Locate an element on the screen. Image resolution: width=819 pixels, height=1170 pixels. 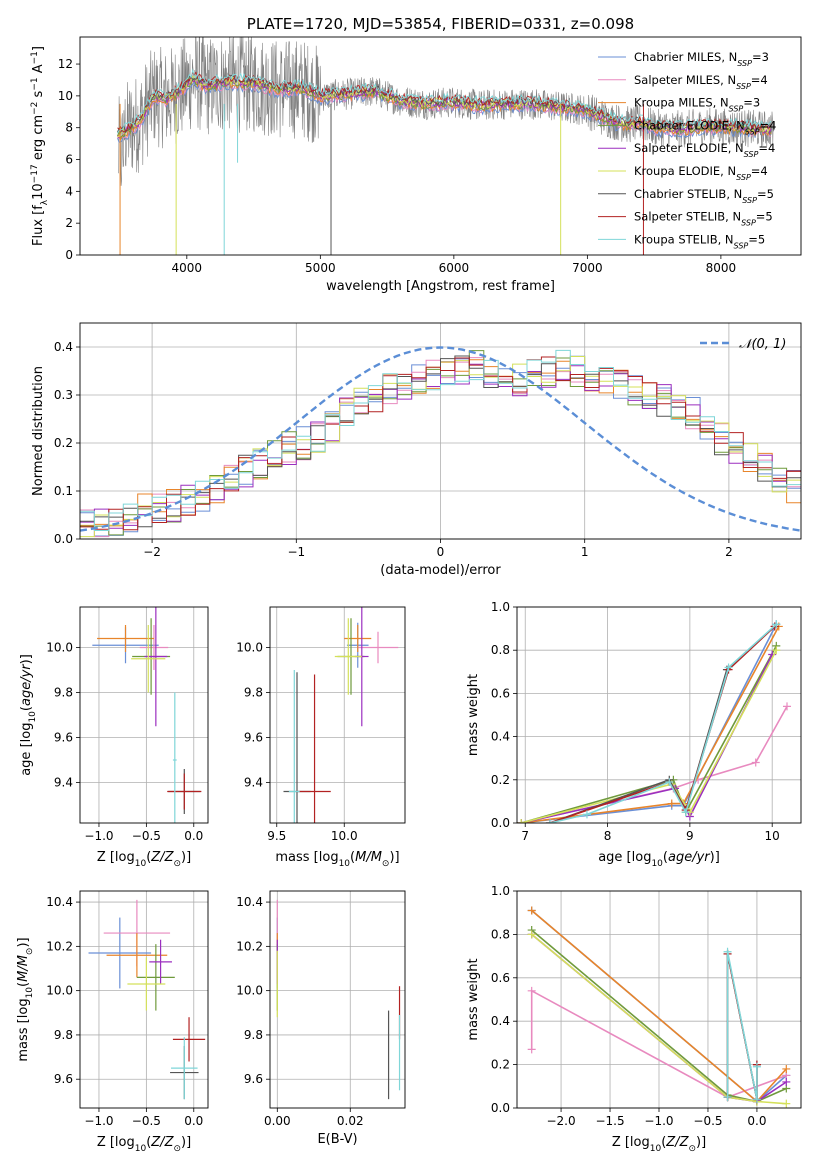
label-part: age/yr is located at coordinates (26, 684).